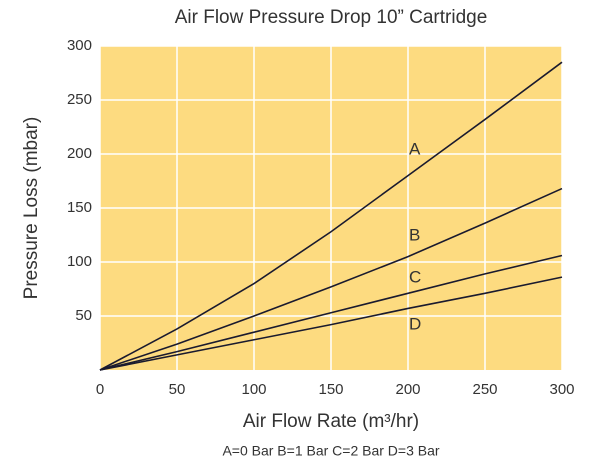 The image size is (592, 465). What do you see at coordinates (79, 153) in the screenshot?
I see `y-tick-label: 200` at bounding box center [79, 153].